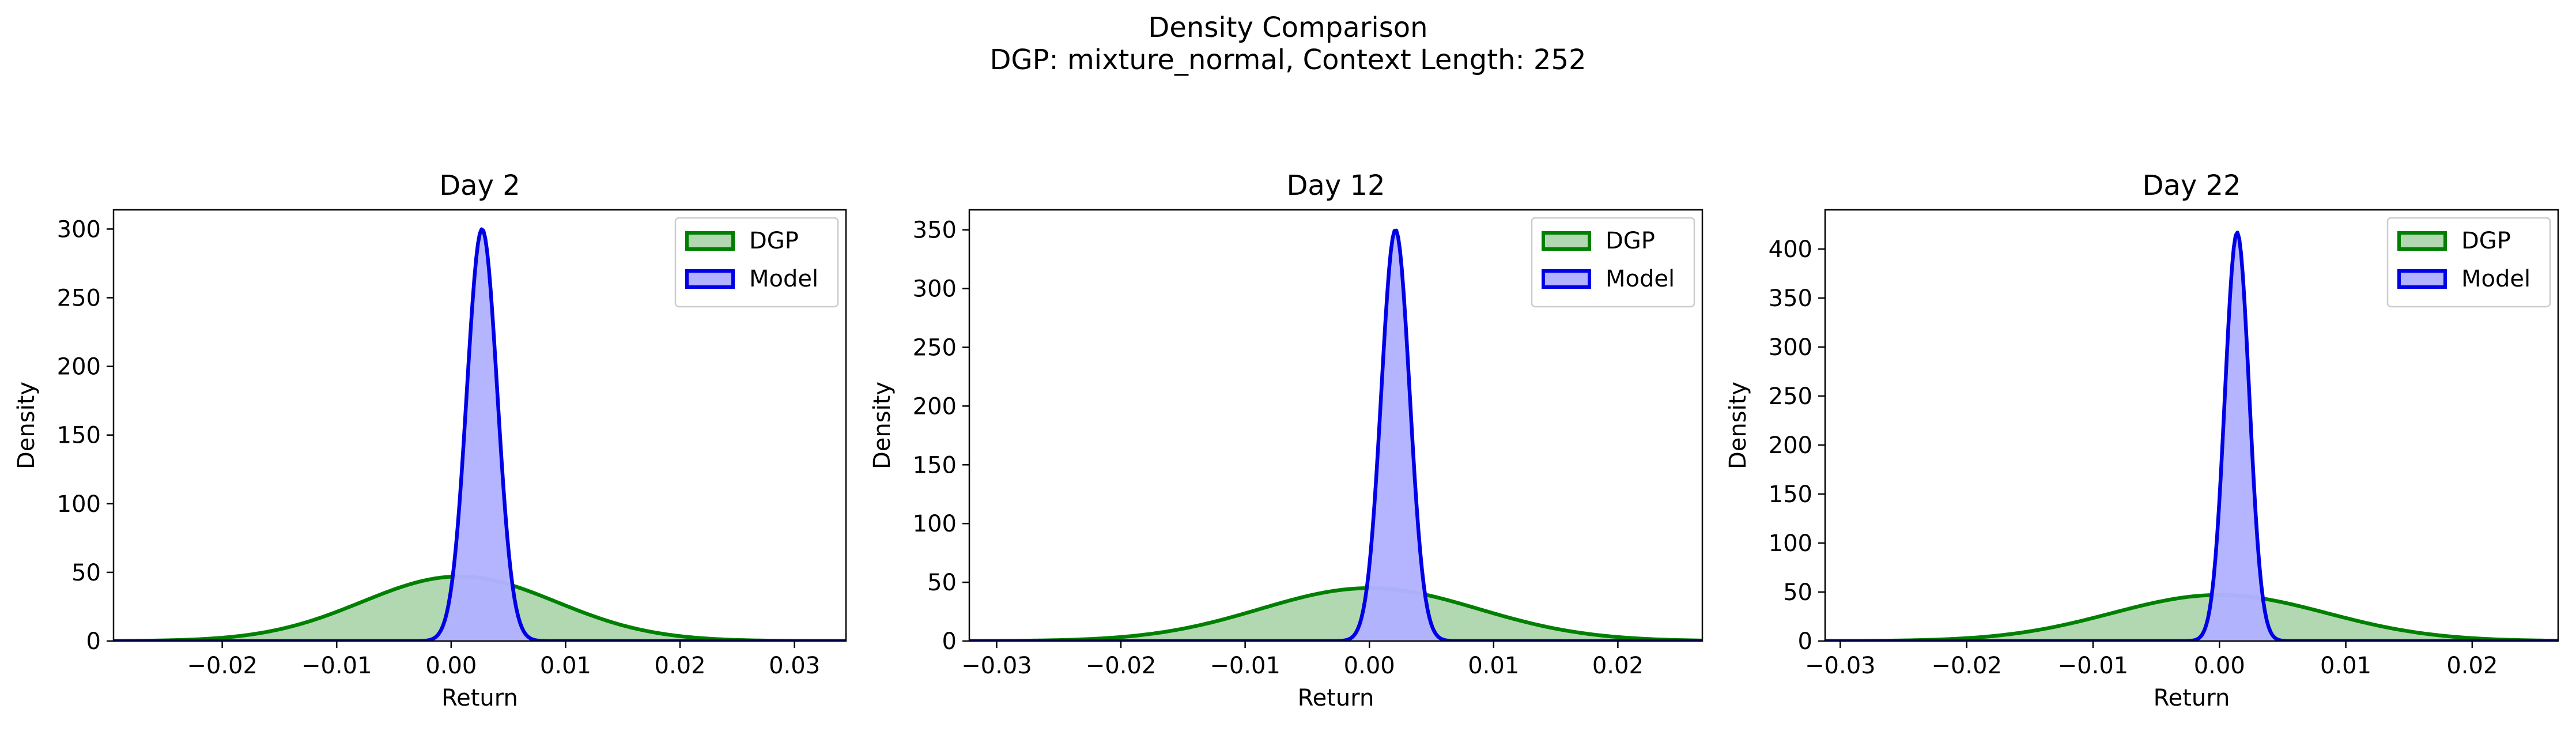 The image size is (2576, 735). I want to click on figure-title: Density Comparison, so click(1287, 28).